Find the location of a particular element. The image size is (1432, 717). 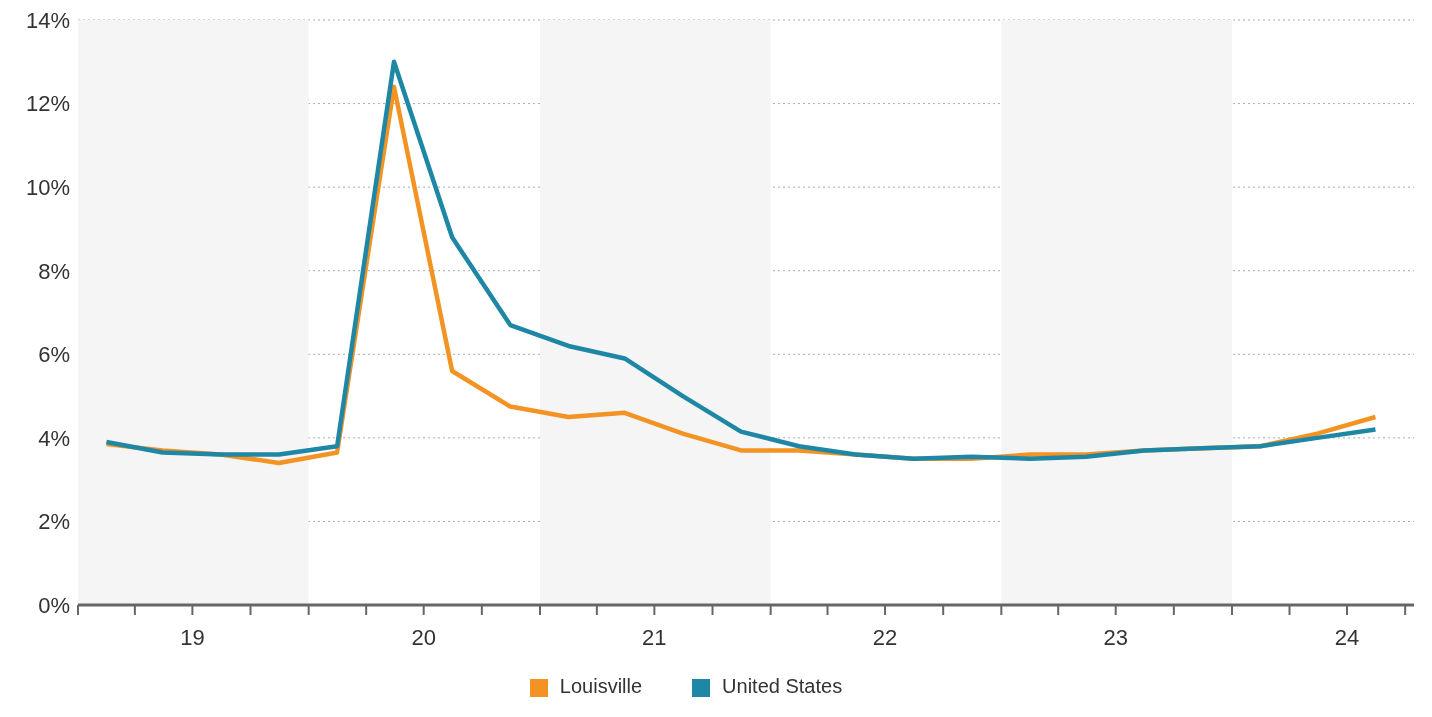

y-tick-label: 6% is located at coordinates (54, 355).